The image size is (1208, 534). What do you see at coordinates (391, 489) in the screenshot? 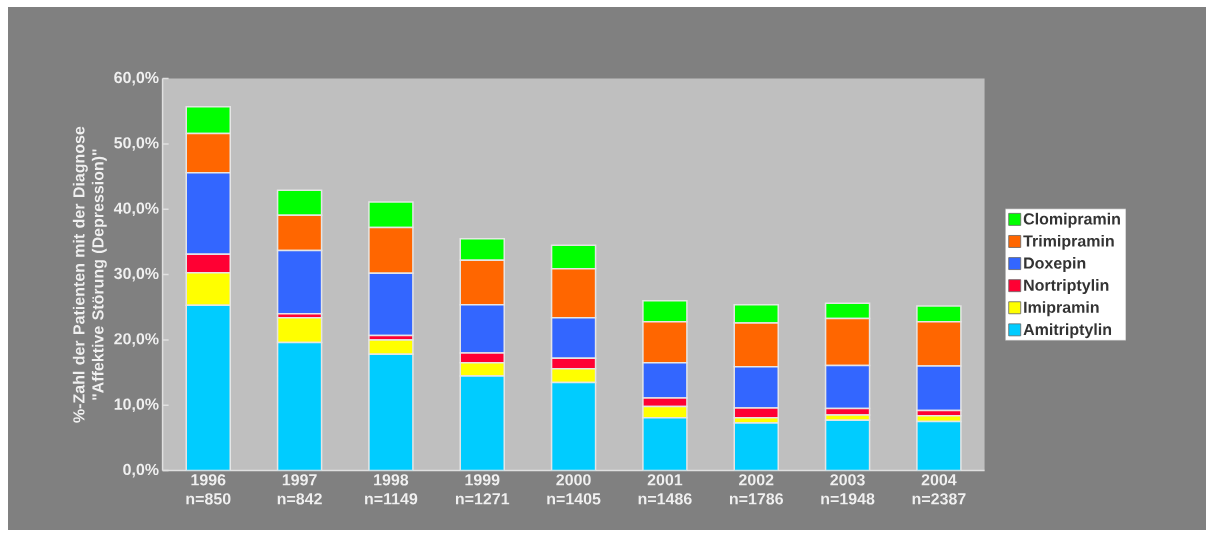
I see `x-tick-label: 1998 n=1149` at bounding box center [391, 489].